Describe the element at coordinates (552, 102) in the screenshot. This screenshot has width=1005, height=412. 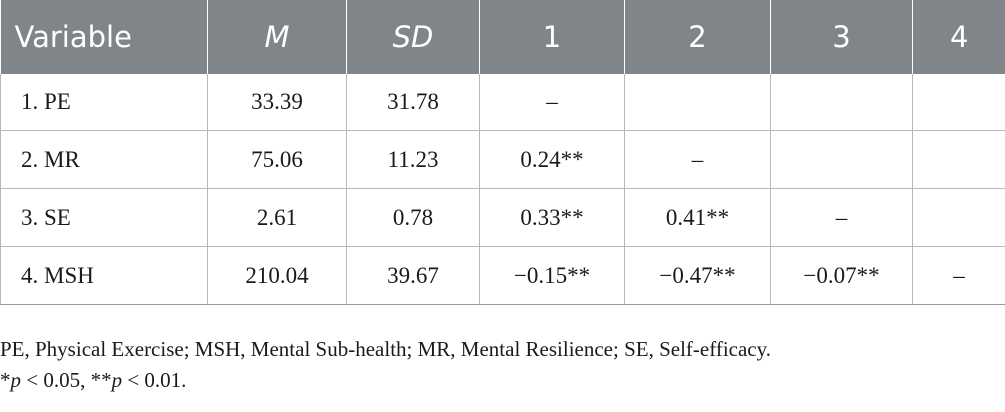
I see `row-corr-1: –` at that location.